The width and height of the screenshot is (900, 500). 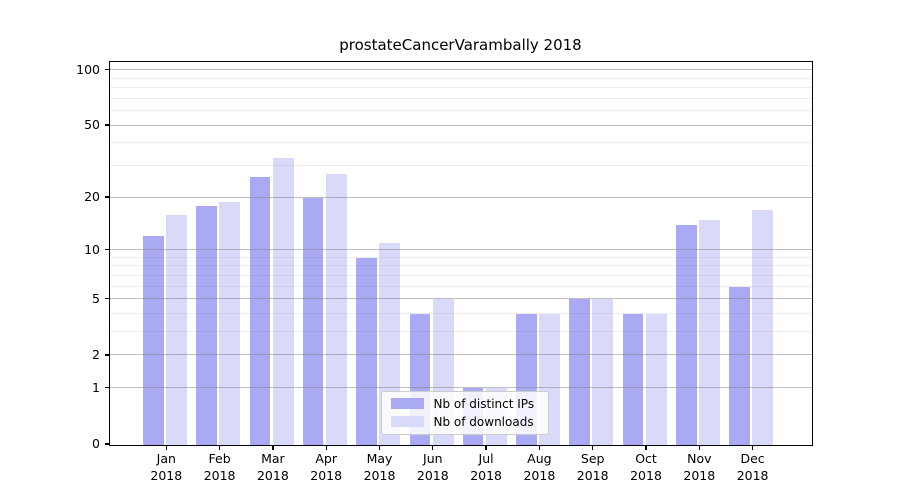 What do you see at coordinates (176, 329) in the screenshot?
I see `bar-downloads-jan` at bounding box center [176, 329].